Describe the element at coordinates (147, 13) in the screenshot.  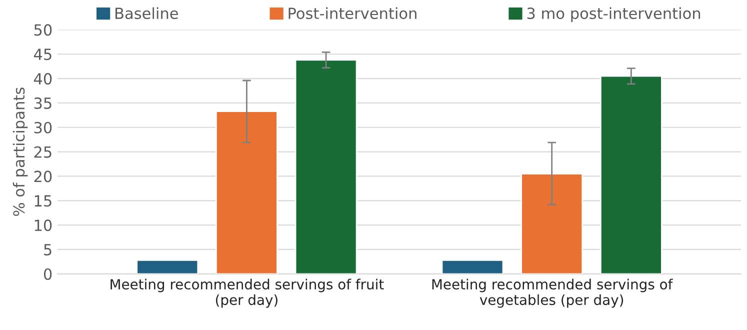
I see `legend-label: Baseline` at that location.